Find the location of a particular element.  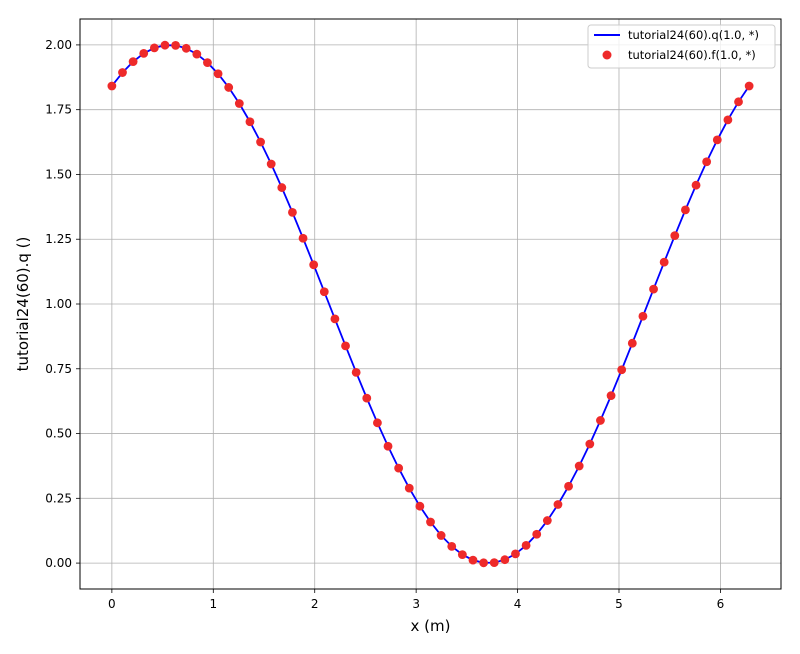

legend-label-f: tutorial24(60).f(1.0, *) is located at coordinates (692, 55).